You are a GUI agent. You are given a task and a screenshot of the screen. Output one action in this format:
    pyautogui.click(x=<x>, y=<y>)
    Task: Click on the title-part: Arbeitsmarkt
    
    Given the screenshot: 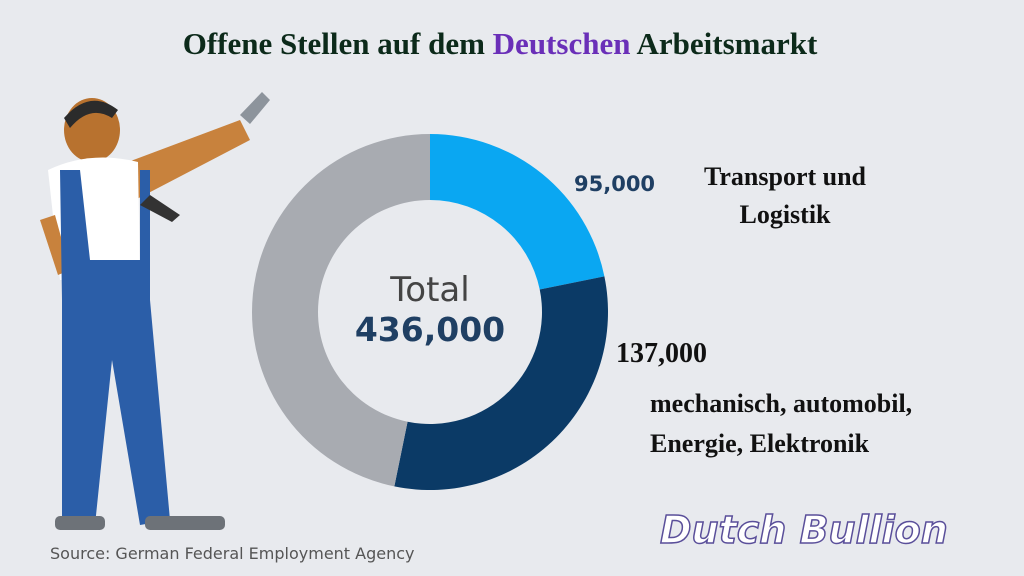 What is the action you would take?
    pyautogui.click(x=727, y=43)
    